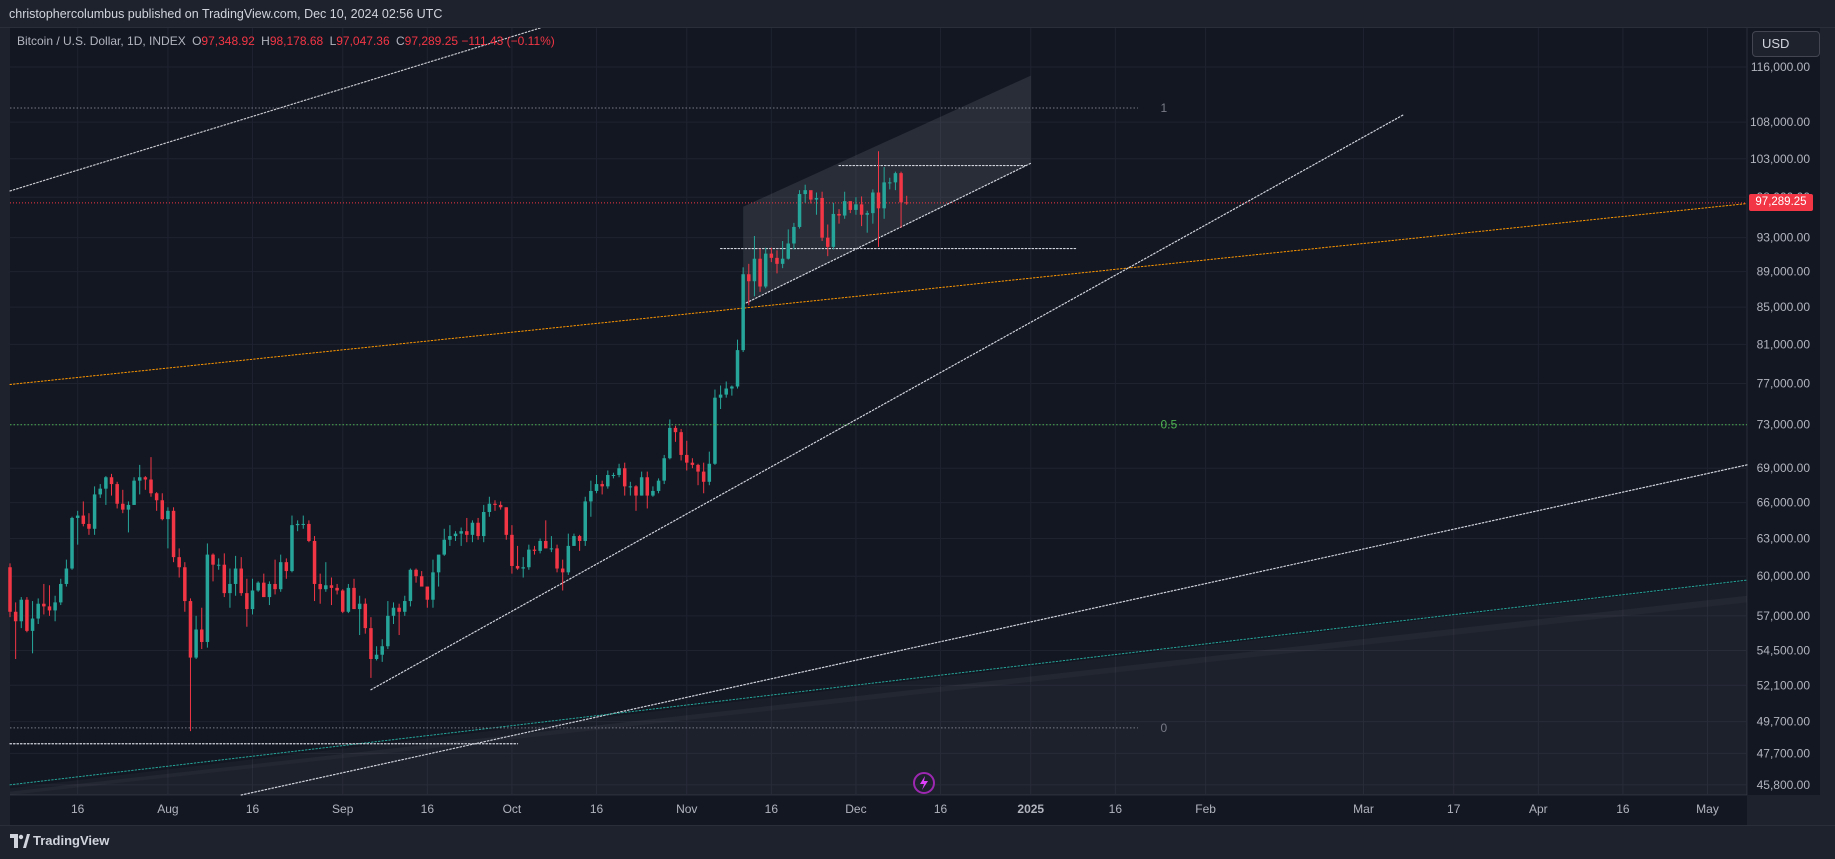 The image size is (1835, 859). Describe the element at coordinates (20, 841) in the screenshot. I see `tradingview-logo-icon` at that location.